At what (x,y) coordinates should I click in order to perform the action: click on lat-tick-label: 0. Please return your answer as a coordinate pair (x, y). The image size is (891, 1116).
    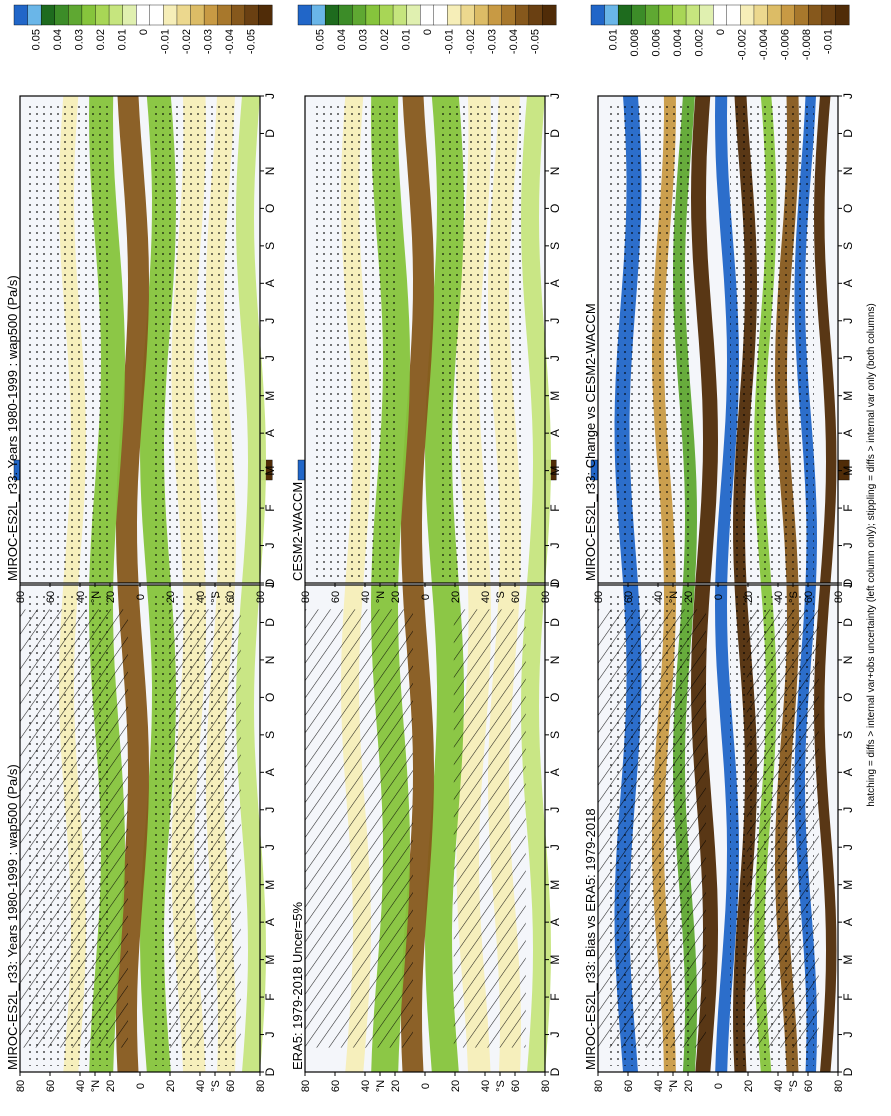
    Looking at the image, I should click on (719, 597).